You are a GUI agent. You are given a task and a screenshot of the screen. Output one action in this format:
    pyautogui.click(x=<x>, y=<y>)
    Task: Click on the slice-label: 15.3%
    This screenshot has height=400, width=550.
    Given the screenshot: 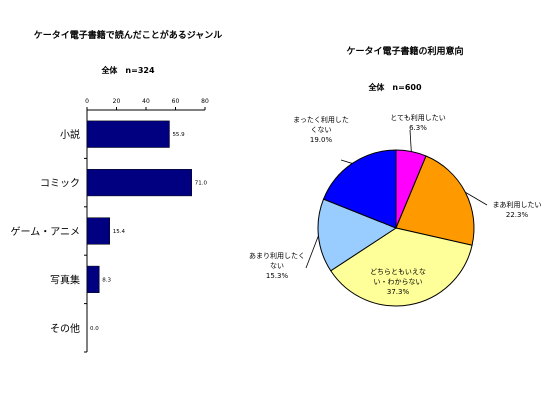 What is the action you would take?
    pyautogui.click(x=277, y=276)
    